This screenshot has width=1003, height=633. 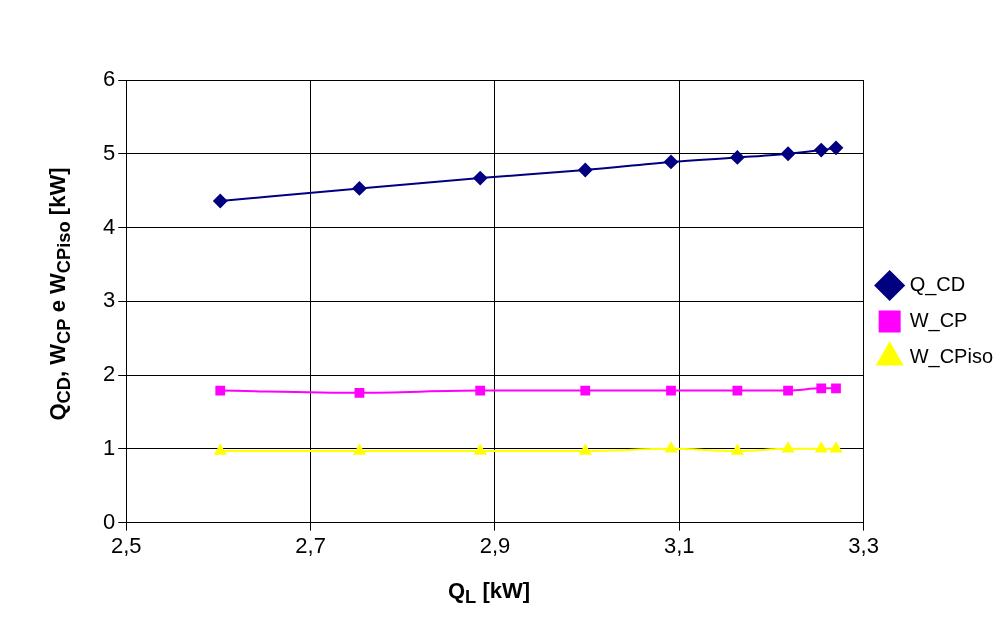 What do you see at coordinates (679, 545) in the screenshot?
I see `x-tick-label: 3,1` at bounding box center [679, 545].